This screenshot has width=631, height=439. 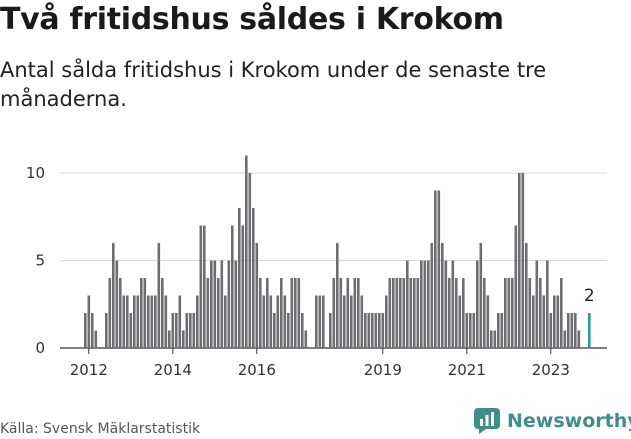 I want to click on brand: Newsworthy, so click(x=552, y=421).